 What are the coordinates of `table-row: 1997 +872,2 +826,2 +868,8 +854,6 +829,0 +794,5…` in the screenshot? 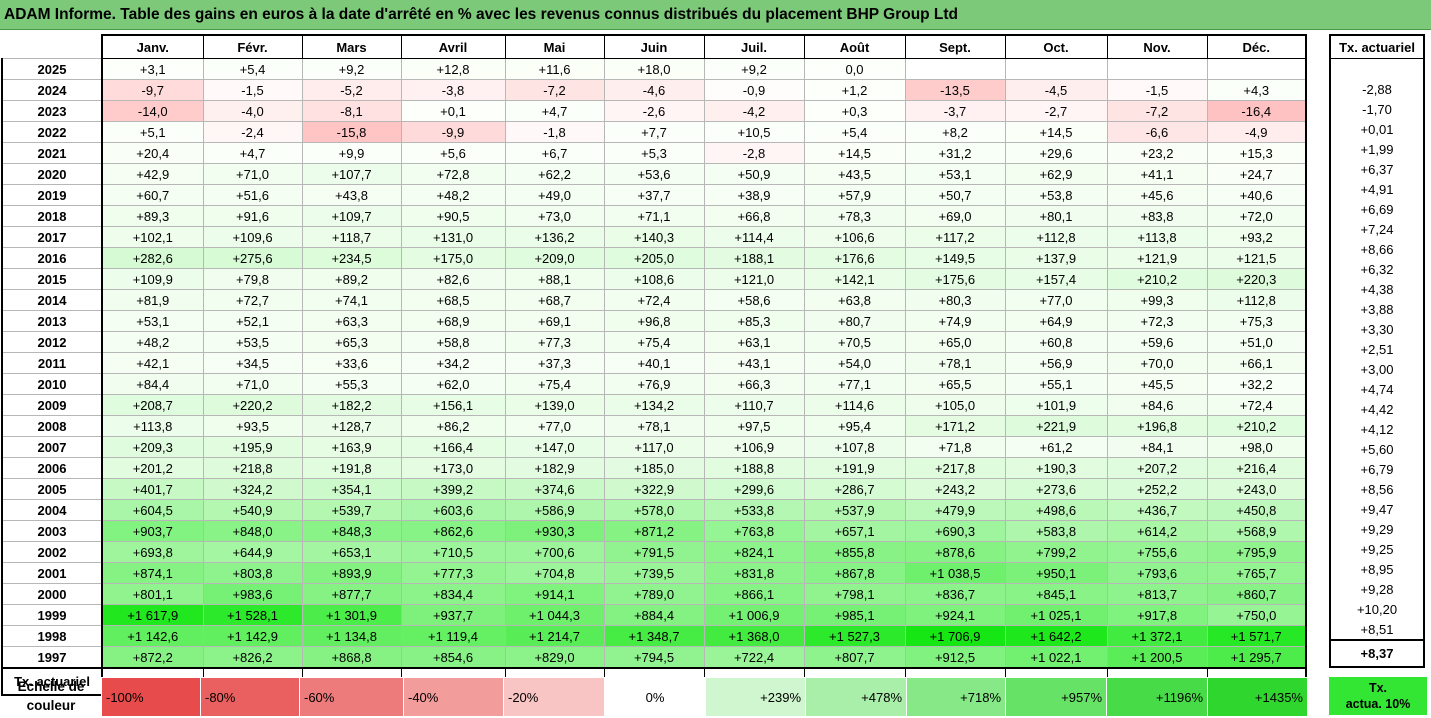 It's located at (654, 657).